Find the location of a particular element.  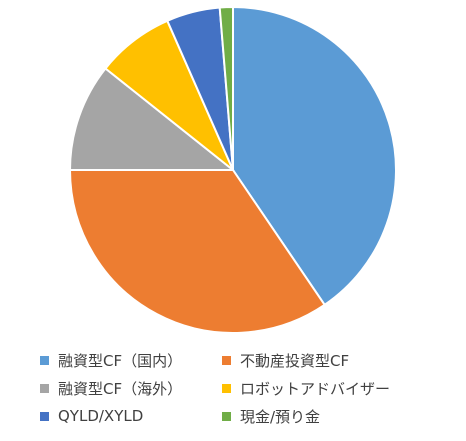

legend-label: 現金/預り金 is located at coordinates (280, 416).